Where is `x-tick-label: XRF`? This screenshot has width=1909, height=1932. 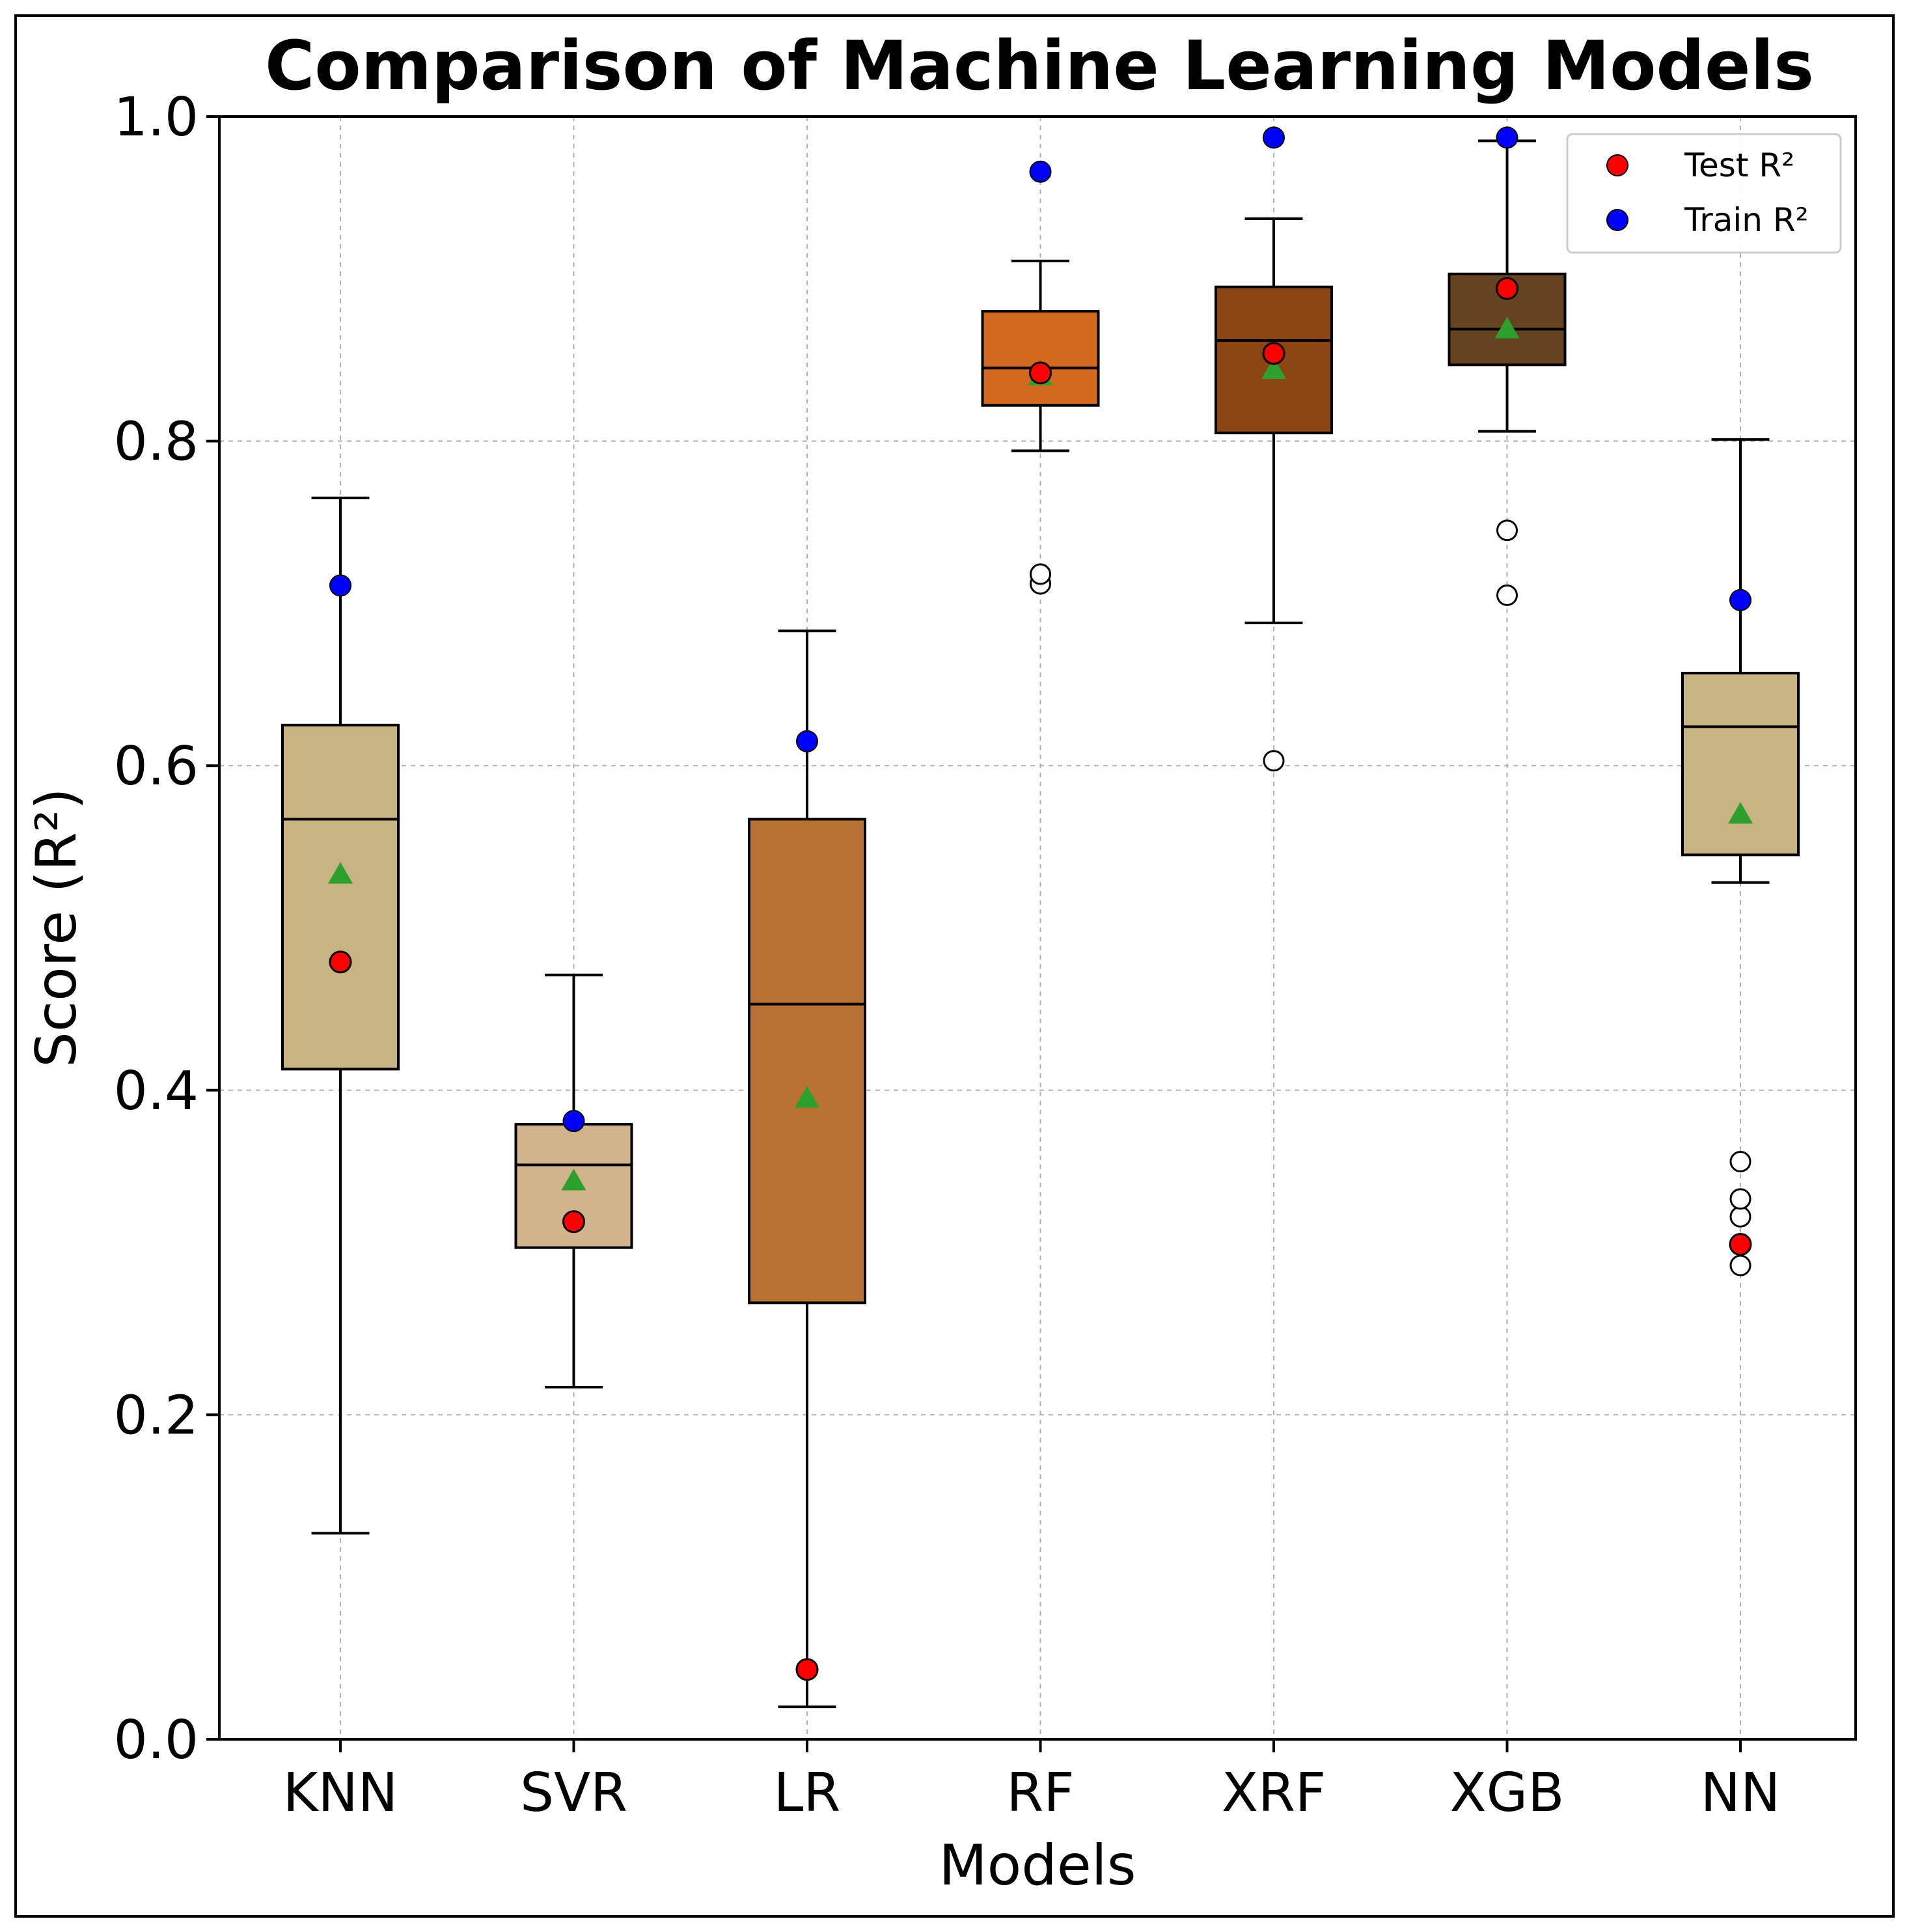
x-tick-label: XRF is located at coordinates (1274, 1793).